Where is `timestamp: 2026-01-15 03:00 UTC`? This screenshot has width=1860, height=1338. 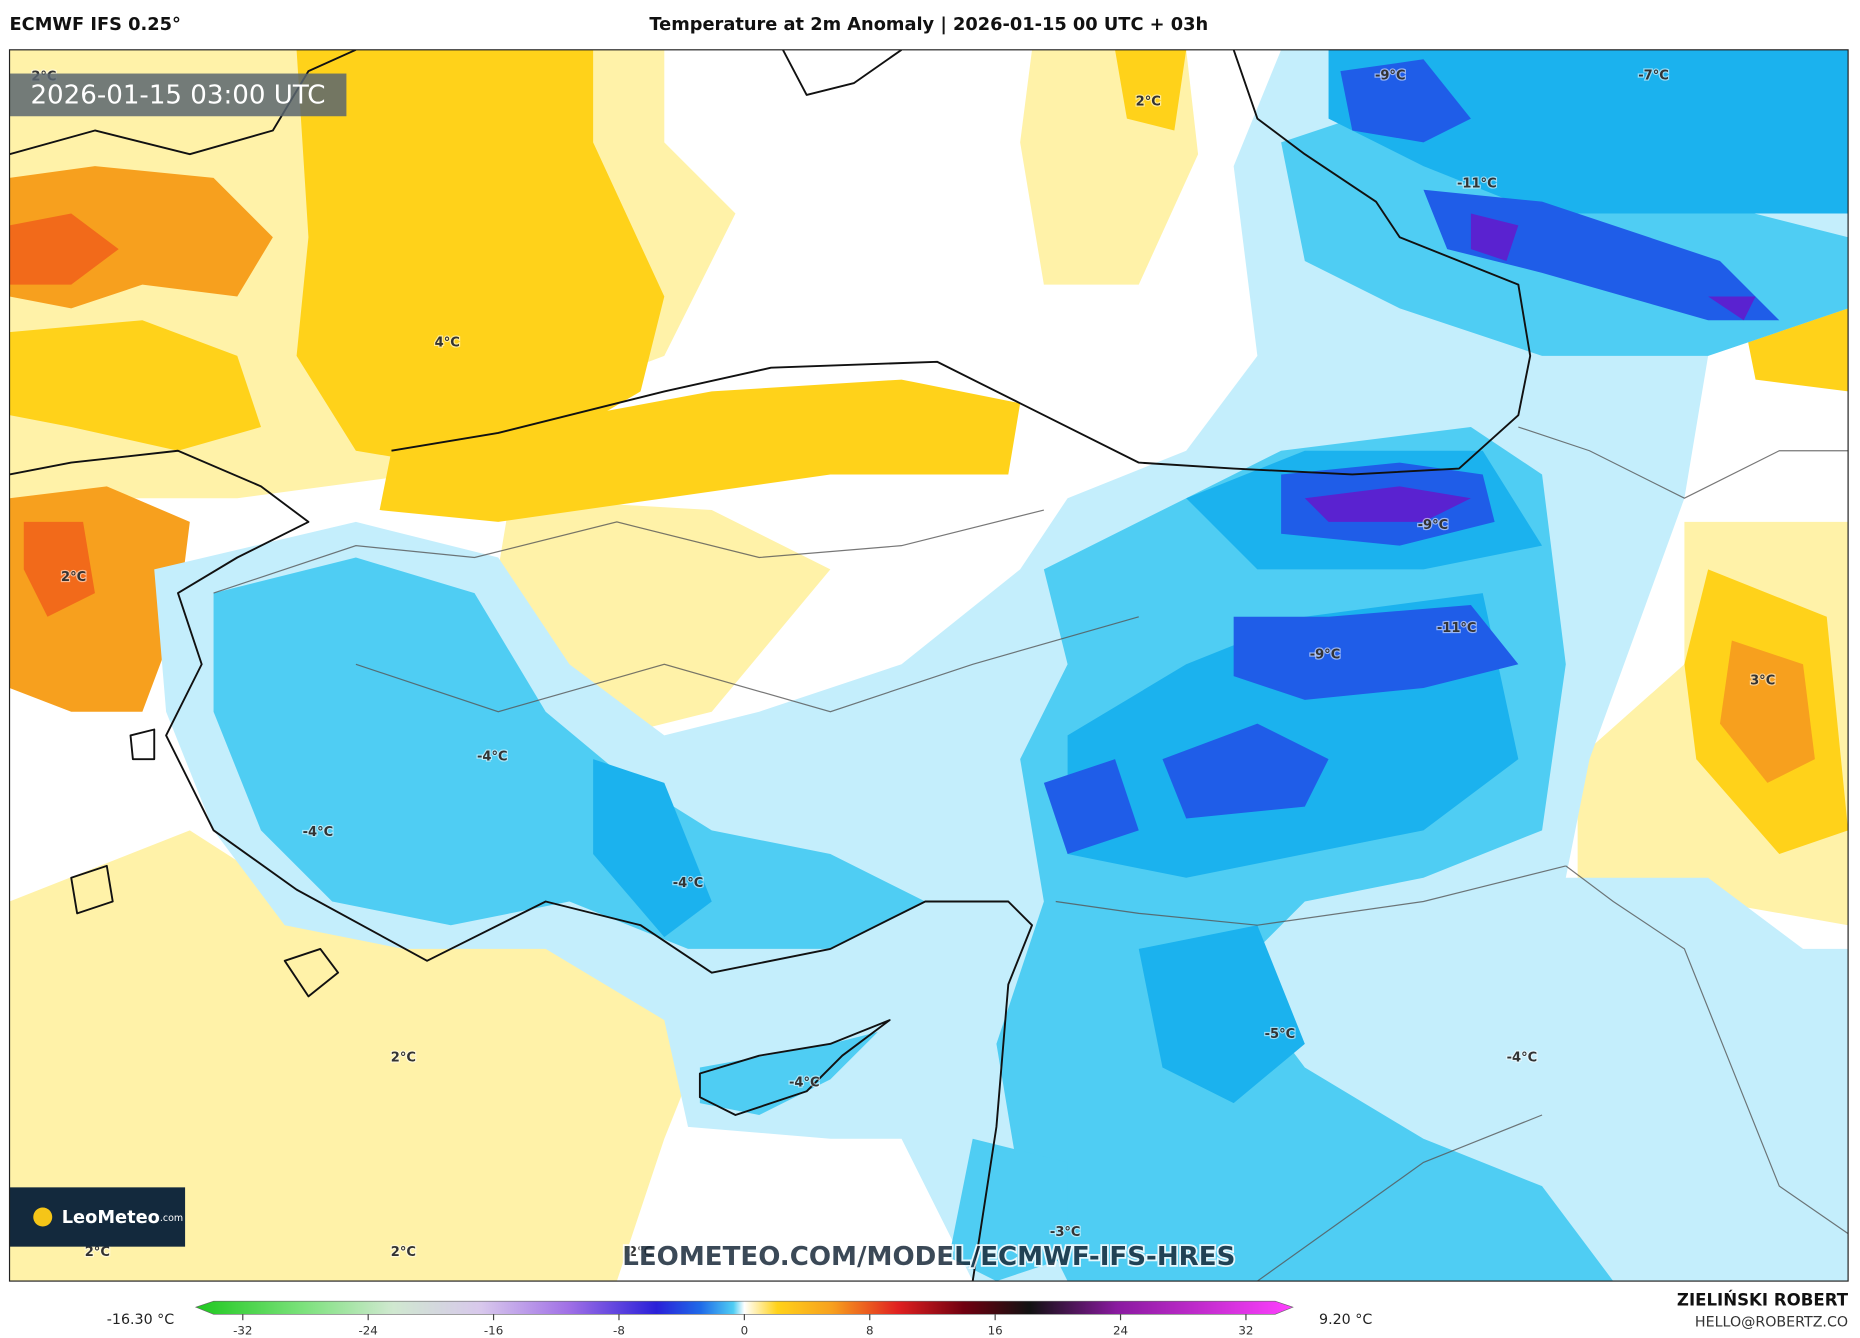
timestamp: 2026-01-15 03:00 UTC is located at coordinates (177, 96).